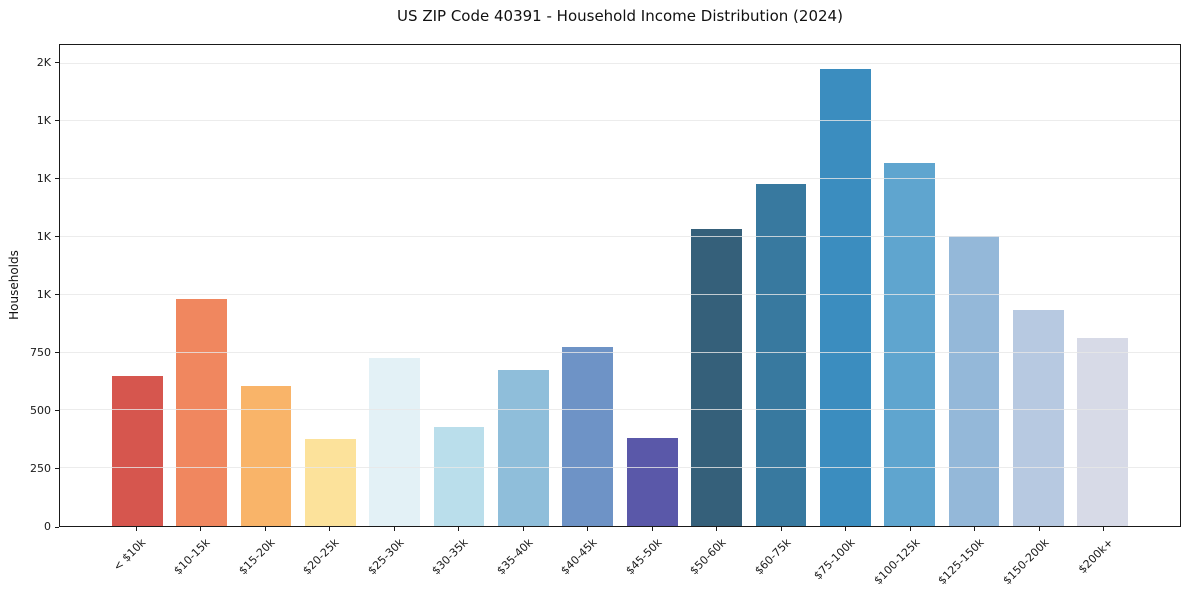 The height and width of the screenshot is (590, 1189). I want to click on bar-$30-35k, so click(459, 476).